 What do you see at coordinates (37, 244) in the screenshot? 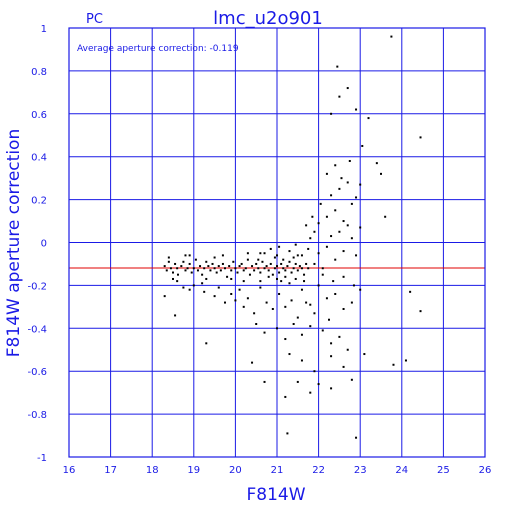
I see `y-tick-labels: -1 -0.8 -0.6 -0.4 -0.2 0 0.2 0.4 0.6 0.8 1` at bounding box center [37, 244].